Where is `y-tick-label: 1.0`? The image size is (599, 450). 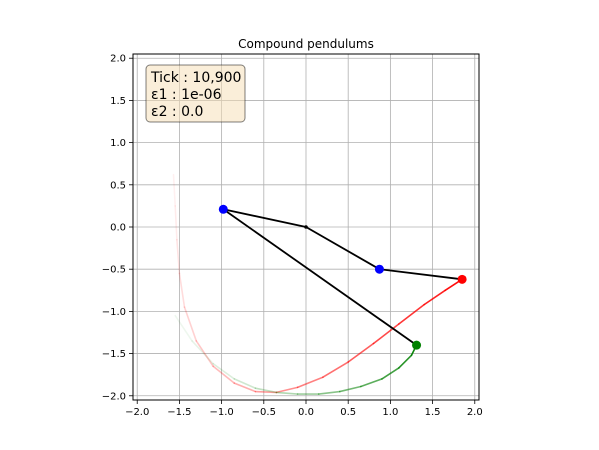
y-tick-label: 1.0 is located at coordinates (118, 143).